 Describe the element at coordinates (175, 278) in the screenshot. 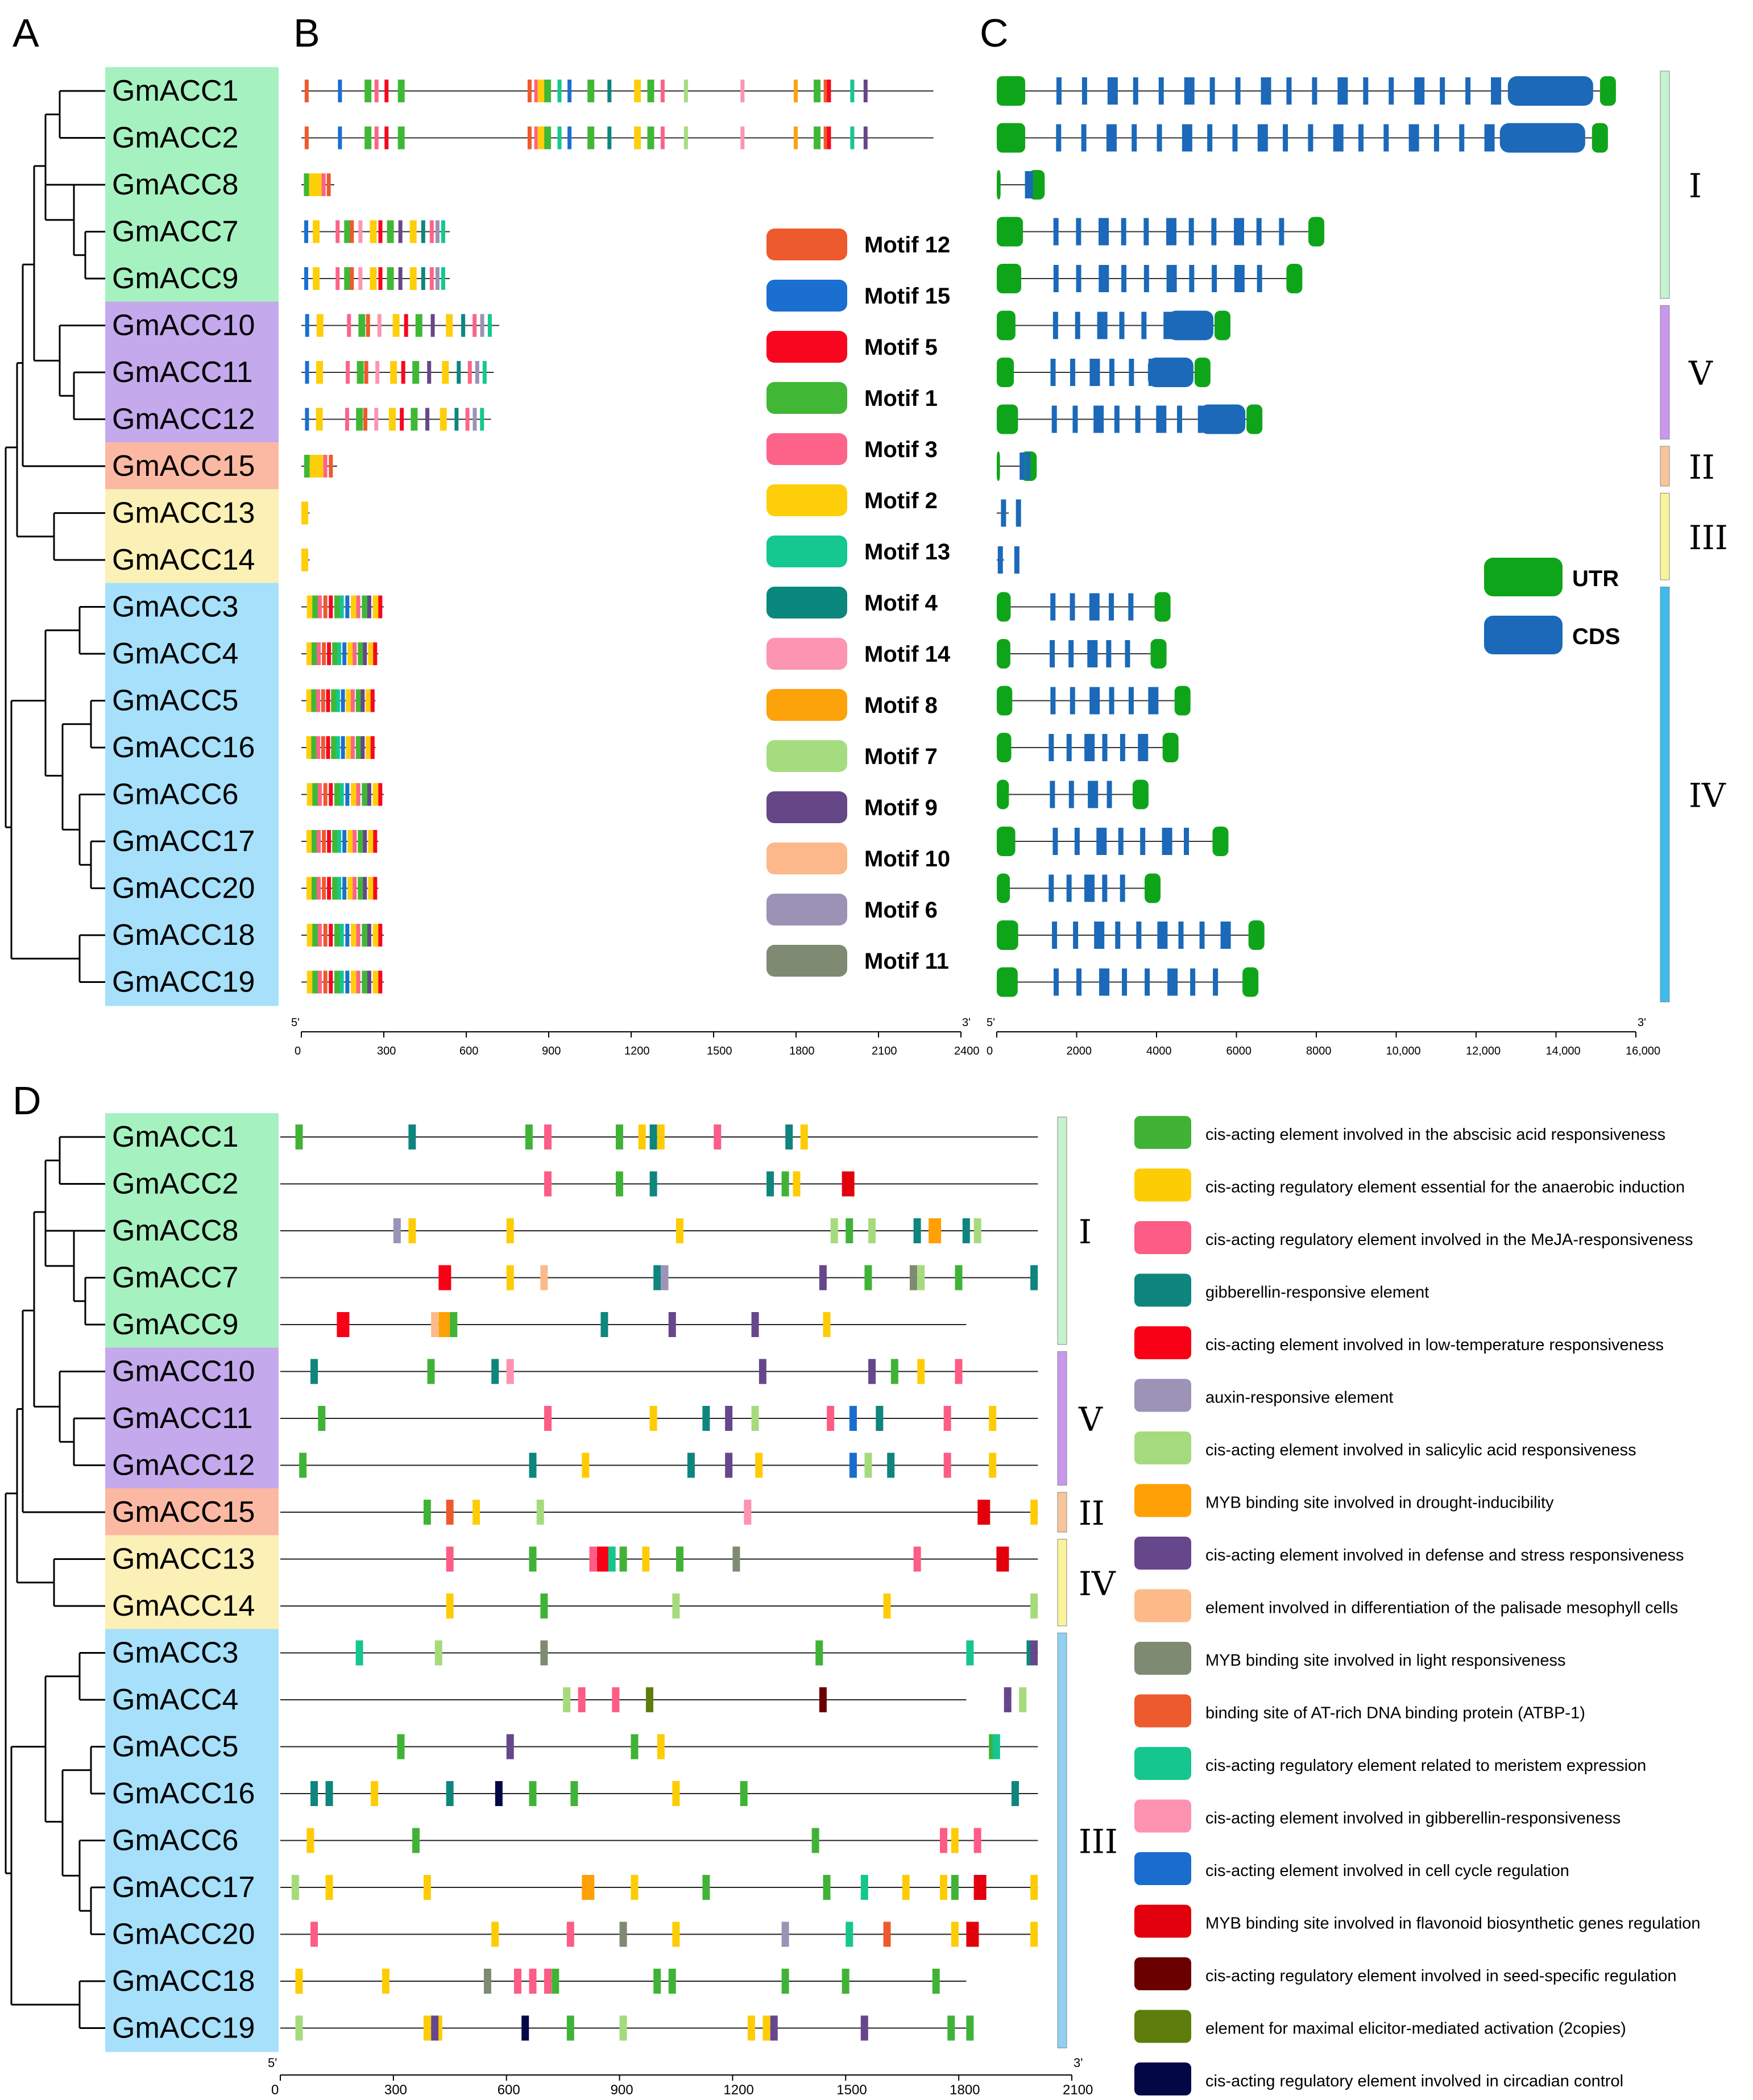

I see `gene-label: GmACC9` at that location.